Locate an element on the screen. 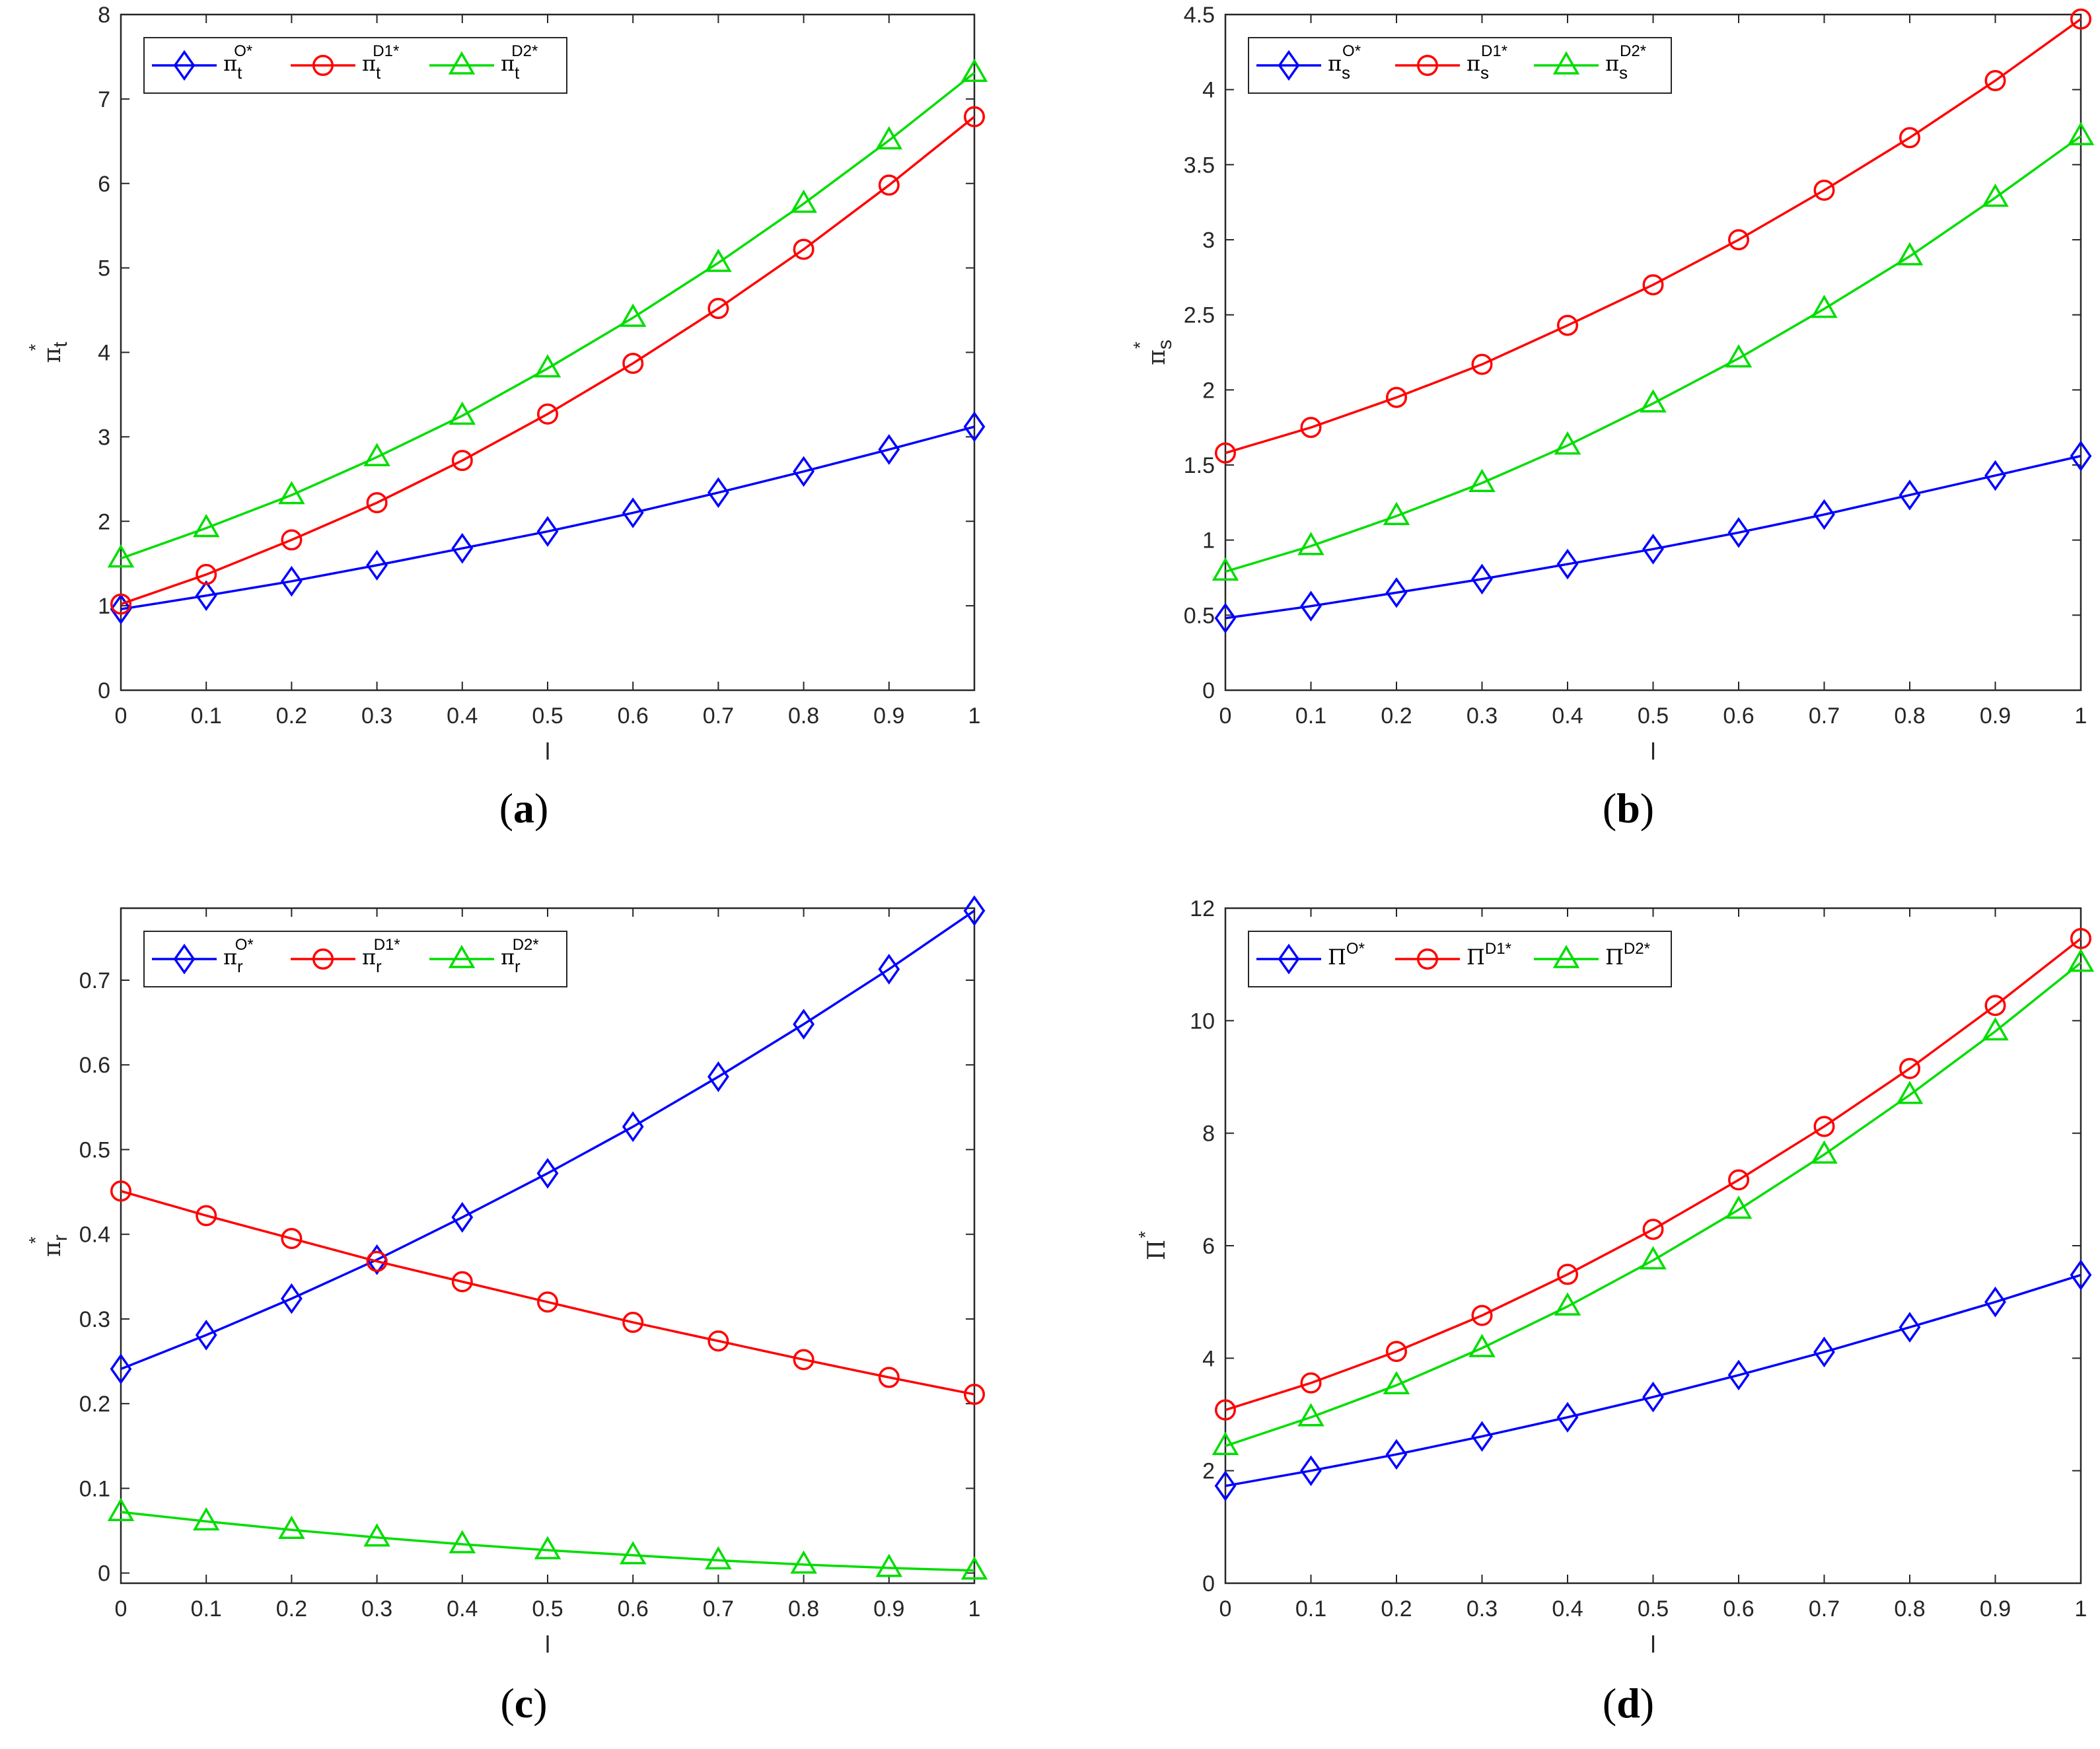  y-tick-label: 3 is located at coordinates (104, 437).